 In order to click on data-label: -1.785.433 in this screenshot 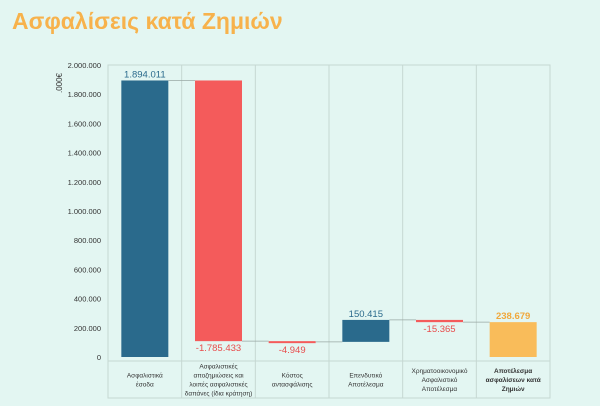, I will do `click(218, 348)`.